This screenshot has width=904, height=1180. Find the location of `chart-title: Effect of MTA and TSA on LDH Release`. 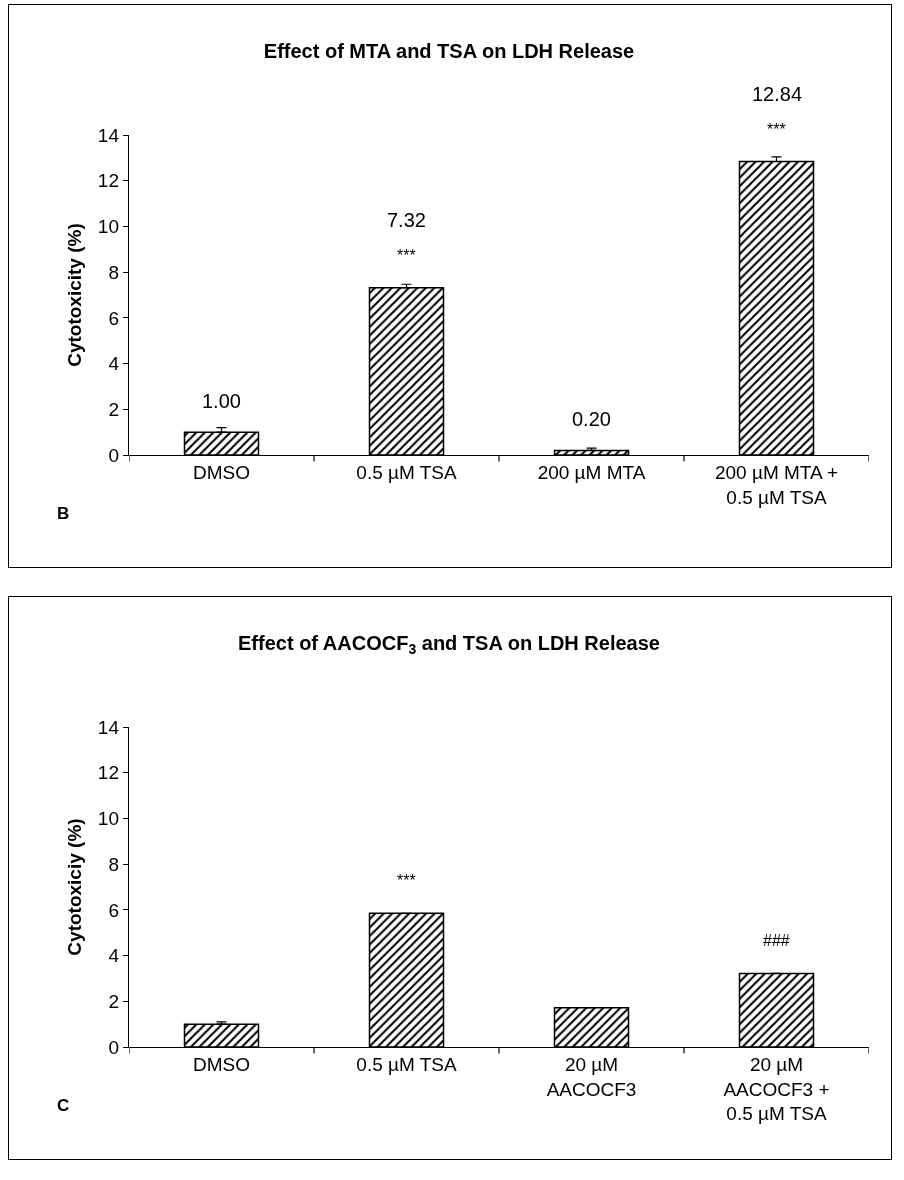

chart-title: Effect of MTA and TSA on LDH Release is located at coordinates (449, 51).